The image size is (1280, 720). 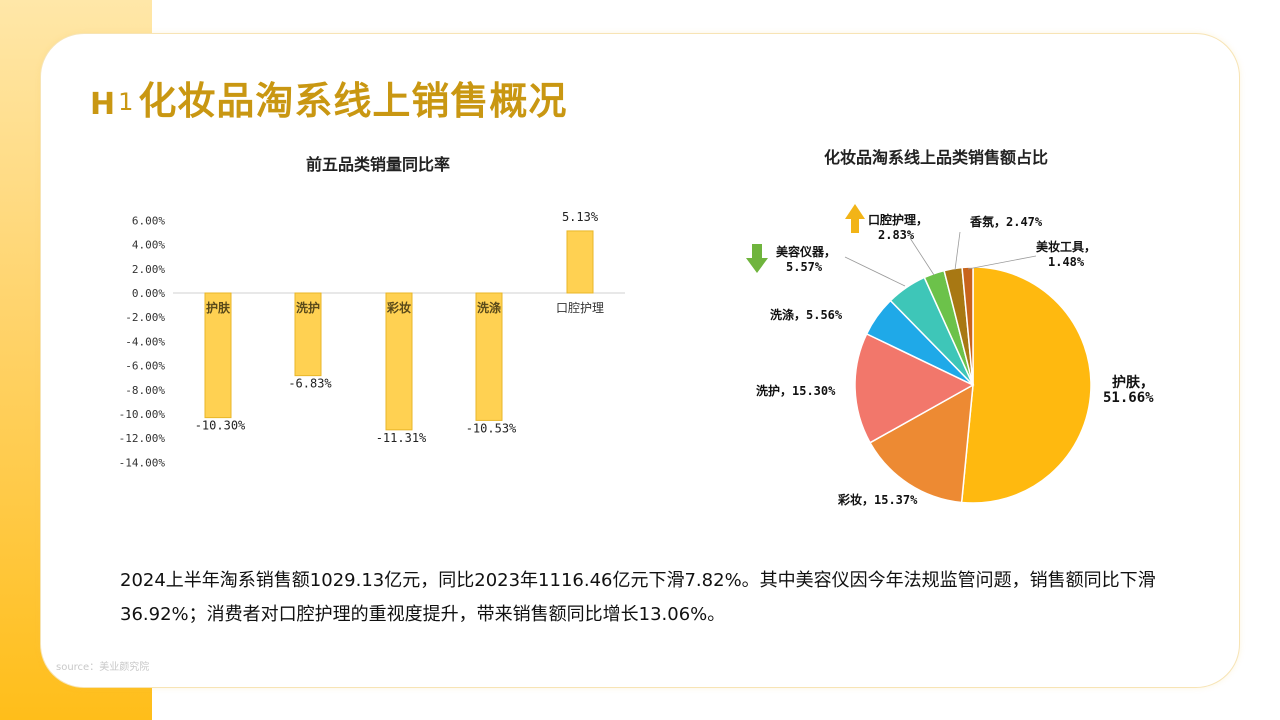 What do you see at coordinates (148, 293) in the screenshot?
I see `y-tick-label: 0.00%` at bounding box center [148, 293].